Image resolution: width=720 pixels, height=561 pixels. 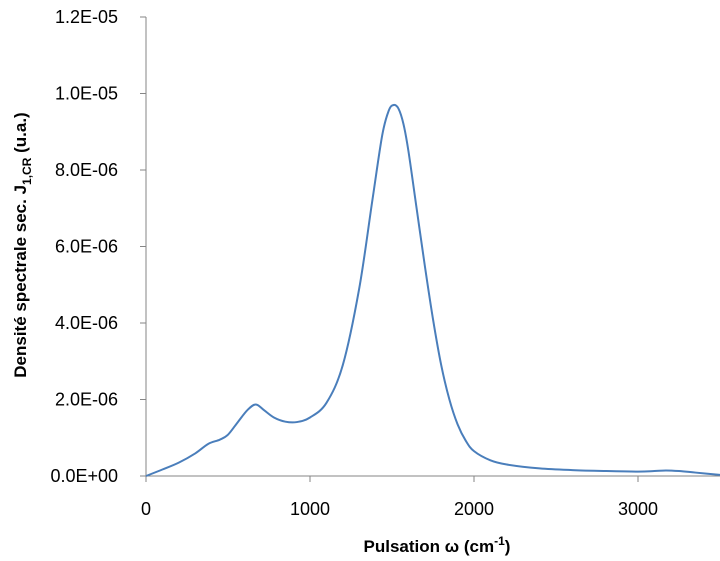 What do you see at coordinates (84, 476) in the screenshot?
I see `y-tick-label: 0.0E+00` at bounding box center [84, 476].